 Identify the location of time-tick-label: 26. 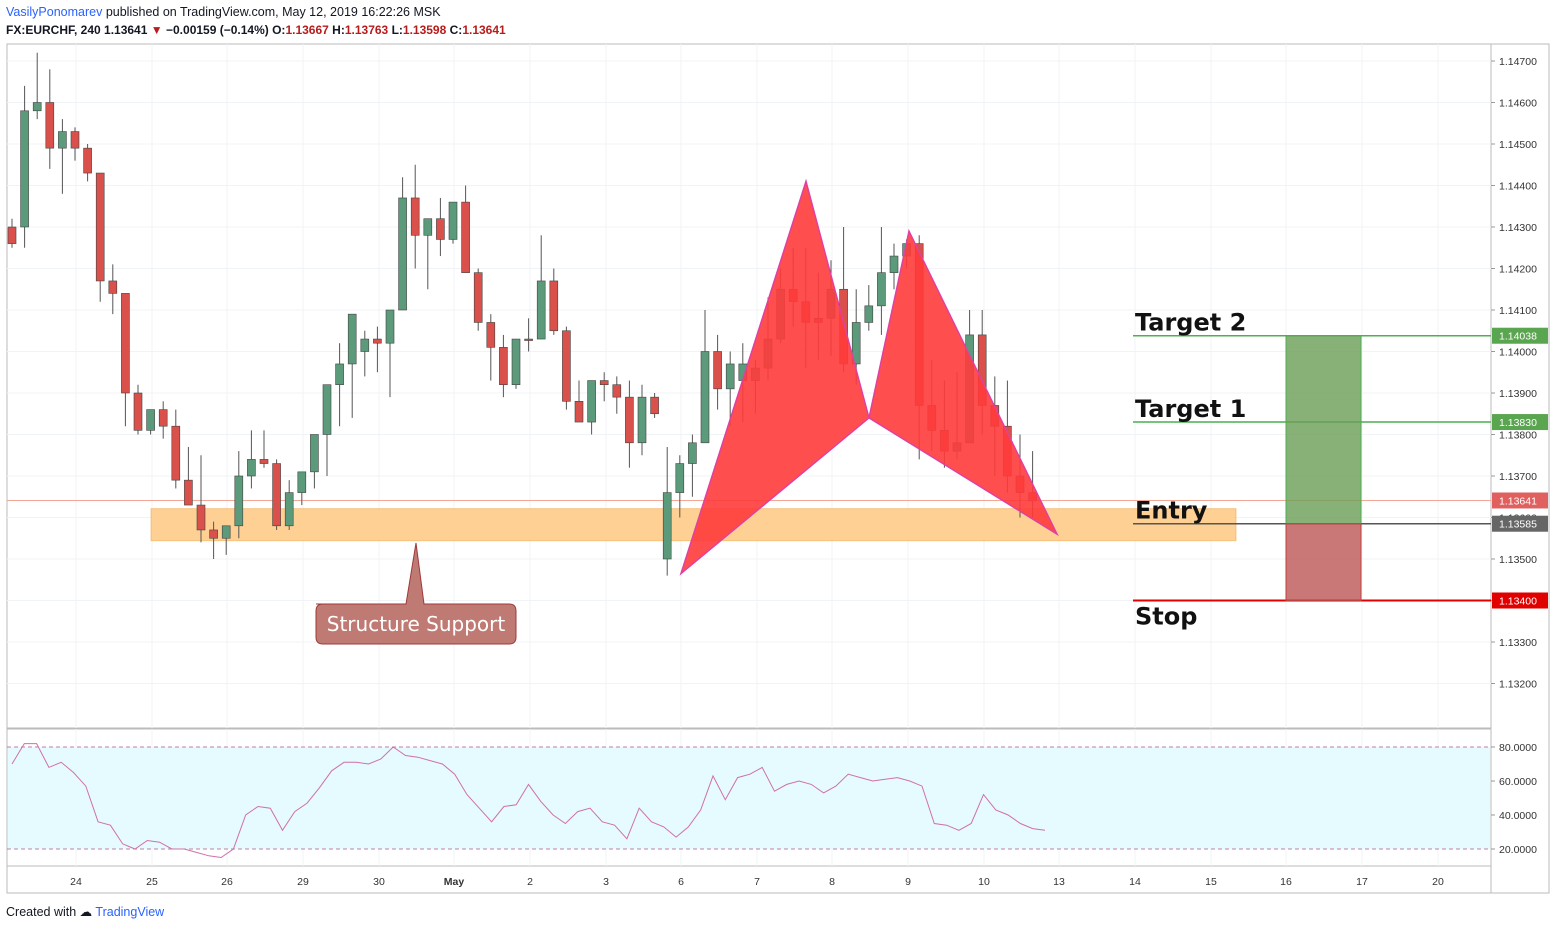
(227, 882).